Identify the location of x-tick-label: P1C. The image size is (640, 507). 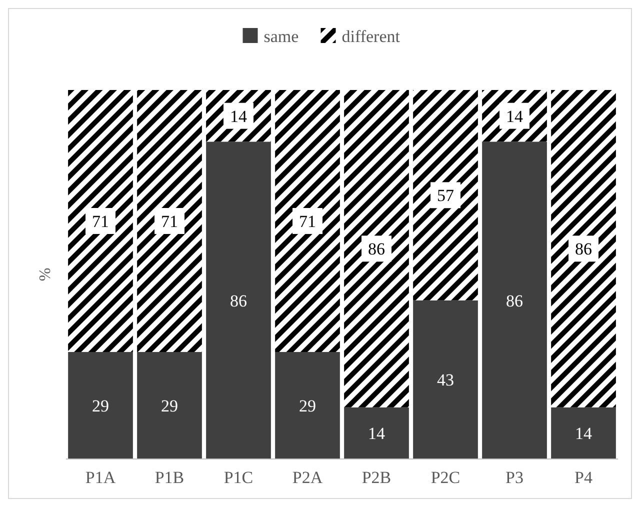
(239, 477).